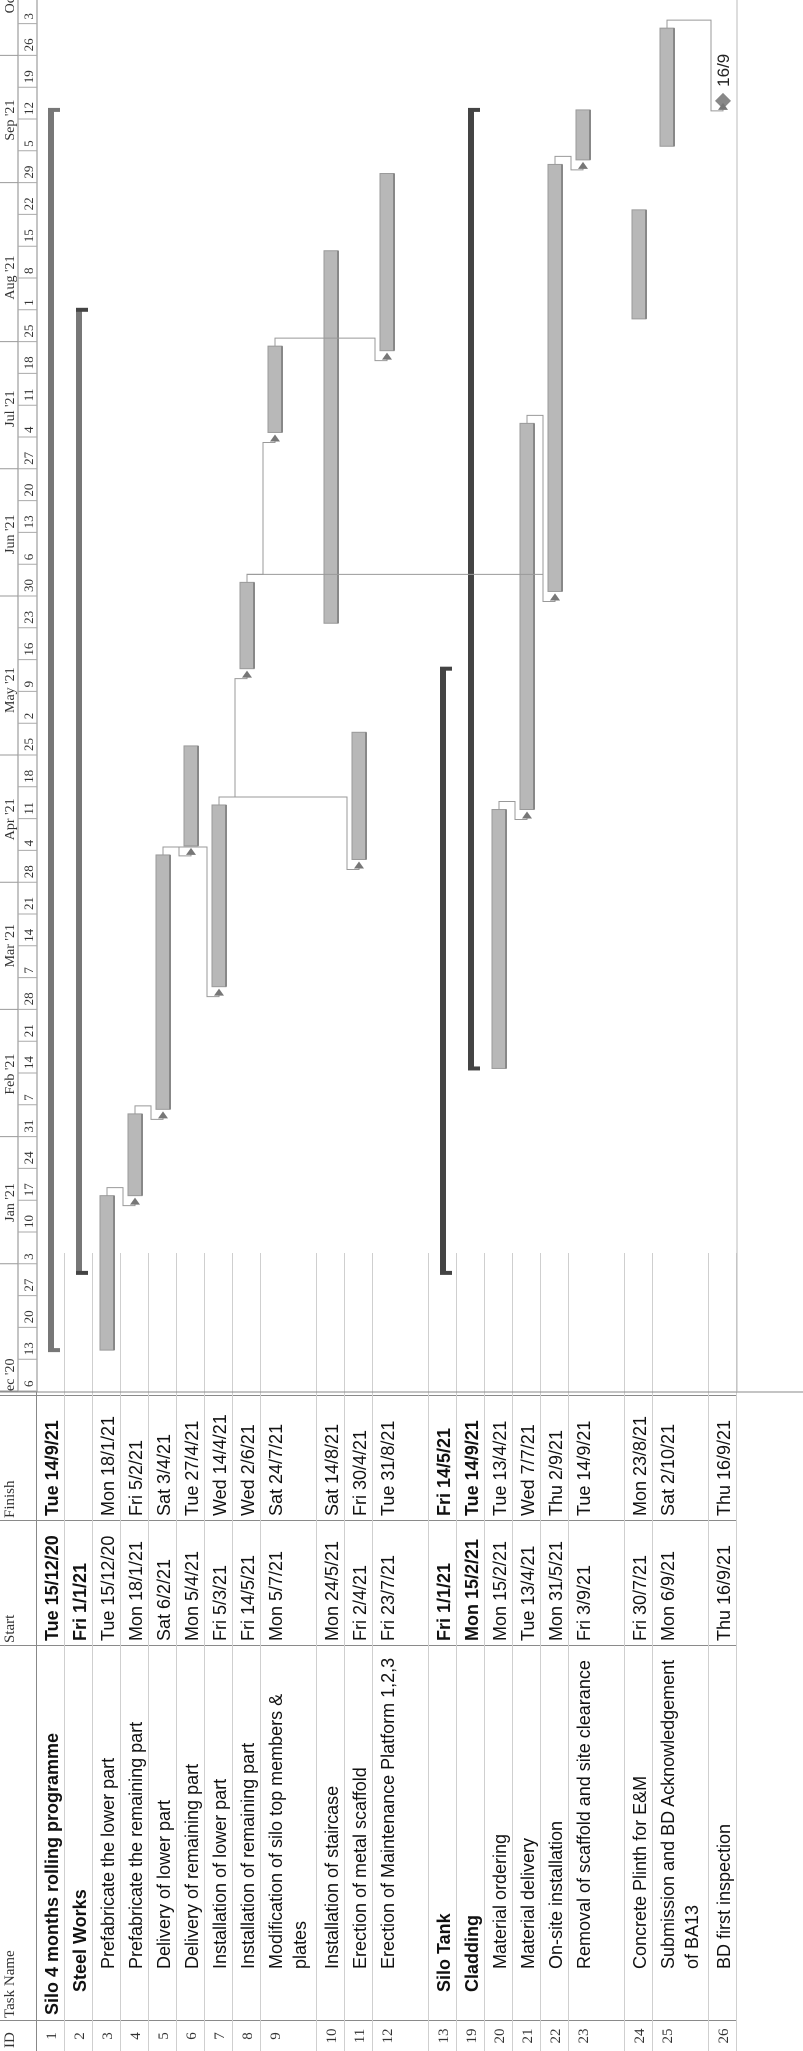  I want to click on milestone-label: 16/9, so click(723, 70).